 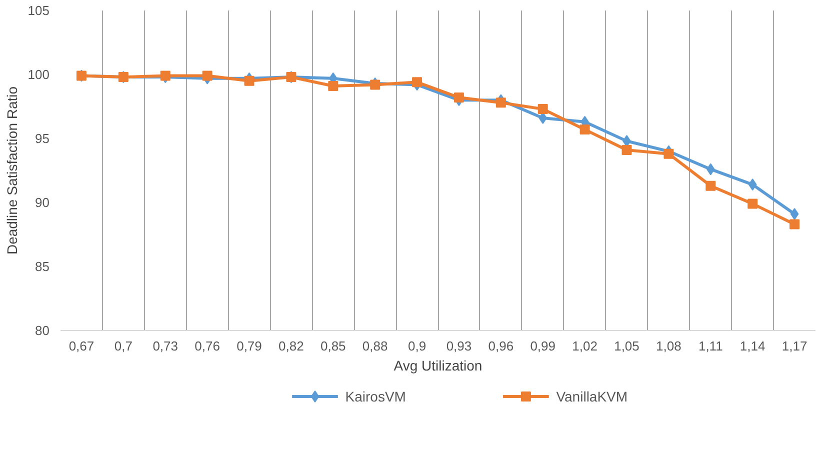 What do you see at coordinates (375, 396) in the screenshot?
I see `legend-label: KairosVM` at bounding box center [375, 396].